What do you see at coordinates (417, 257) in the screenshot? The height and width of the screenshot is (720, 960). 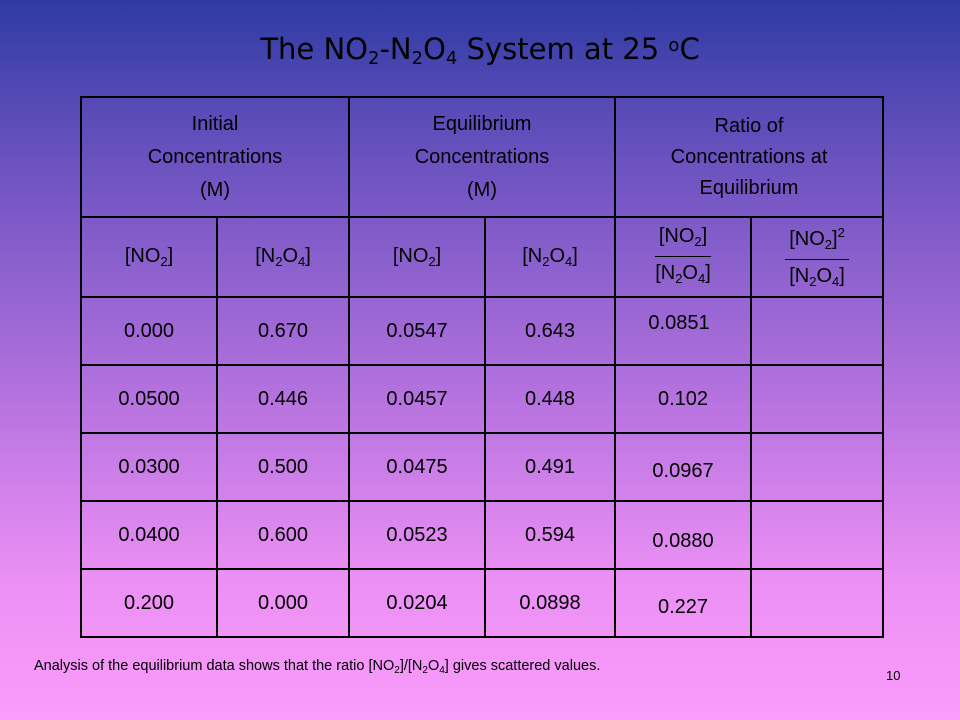 I see `subheader-eq-no2: [NO2]` at bounding box center [417, 257].